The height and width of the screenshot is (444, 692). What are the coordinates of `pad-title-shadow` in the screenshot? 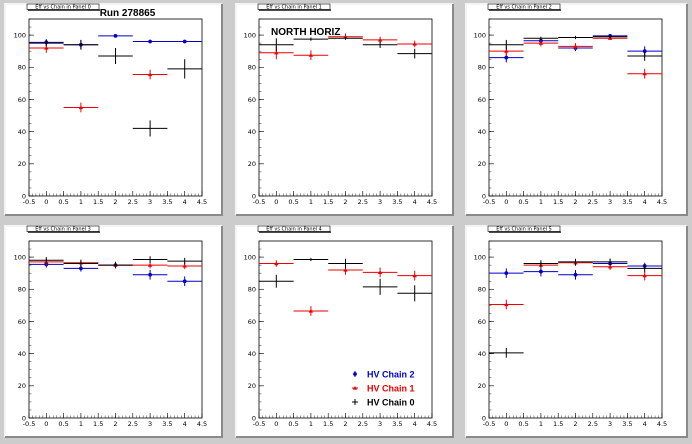 It's located at (295, 232).